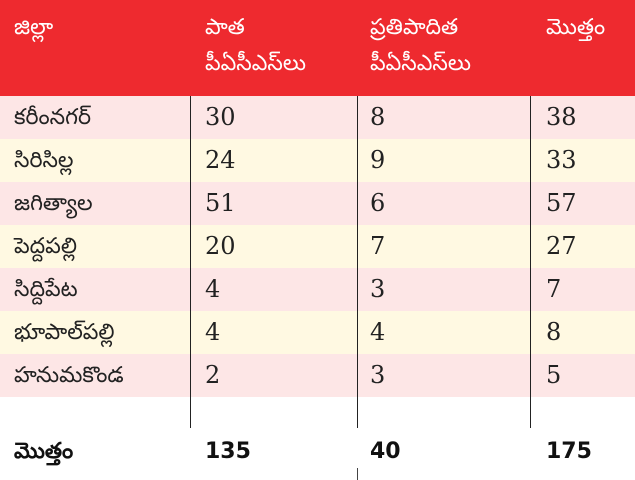 Image resolution: width=635 pixels, height=480 pixels. What do you see at coordinates (220, 117) in the screenshot?
I see `old-cell: 30` at bounding box center [220, 117].